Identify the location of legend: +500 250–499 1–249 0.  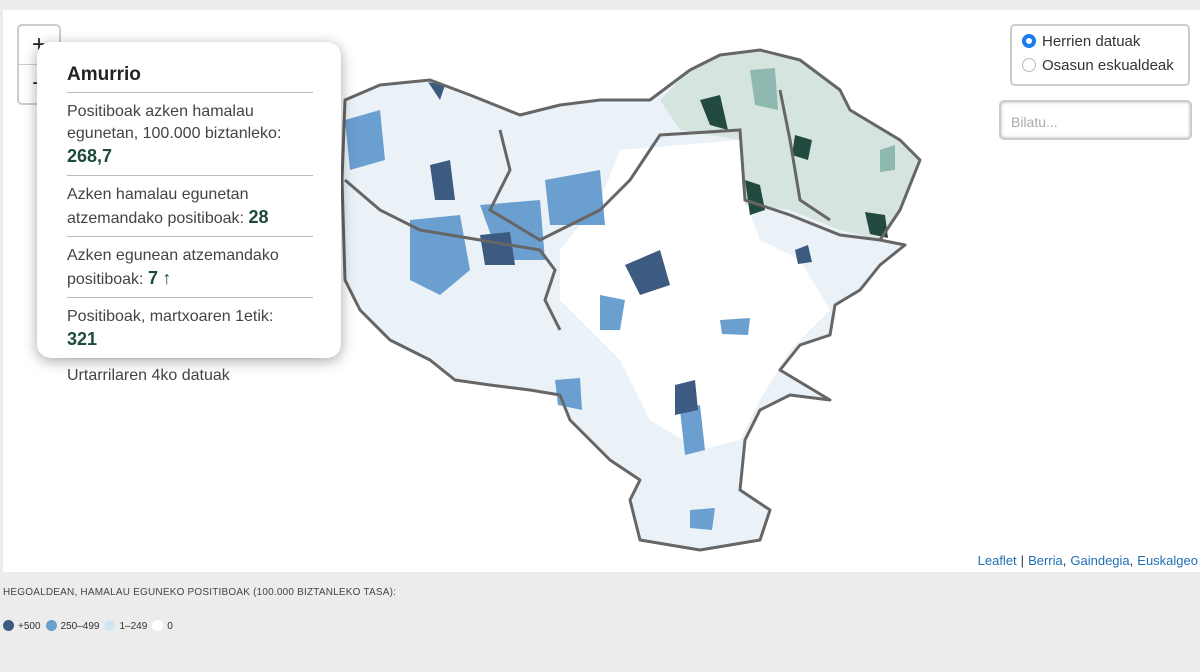
(90, 626).